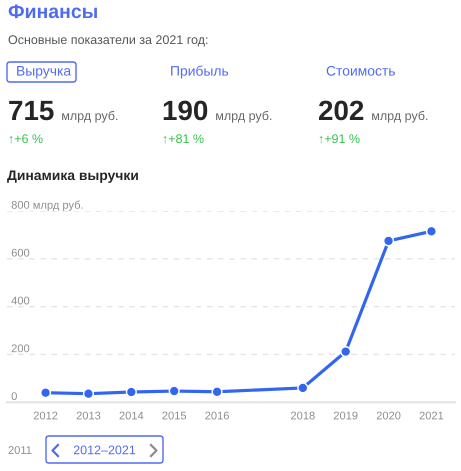 The height and width of the screenshot is (471, 461). Describe the element at coordinates (47, 205) in the screenshot. I see `y-tick-label: 800 млрд руб.` at that location.